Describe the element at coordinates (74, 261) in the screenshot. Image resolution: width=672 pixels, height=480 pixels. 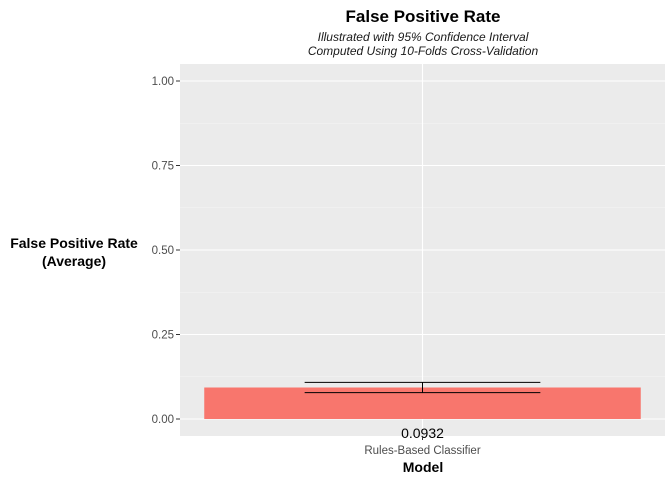
I see `y-axis-title-line-2: (Average)` at that location.